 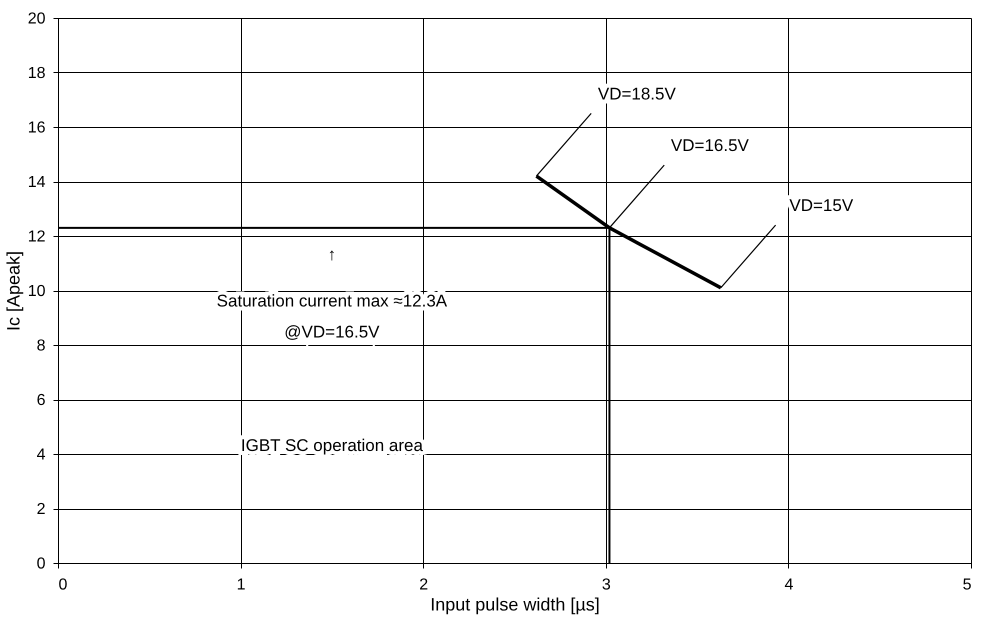 I want to click on annotation: @VD=16.5V, so click(x=332, y=332).